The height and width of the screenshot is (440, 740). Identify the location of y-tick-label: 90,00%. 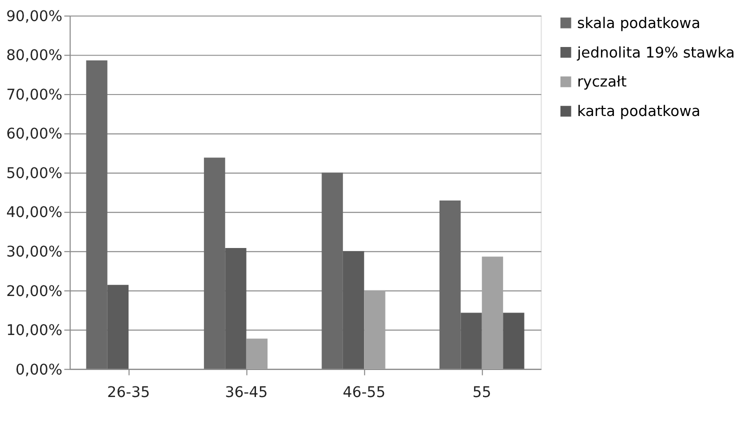
(34, 16).